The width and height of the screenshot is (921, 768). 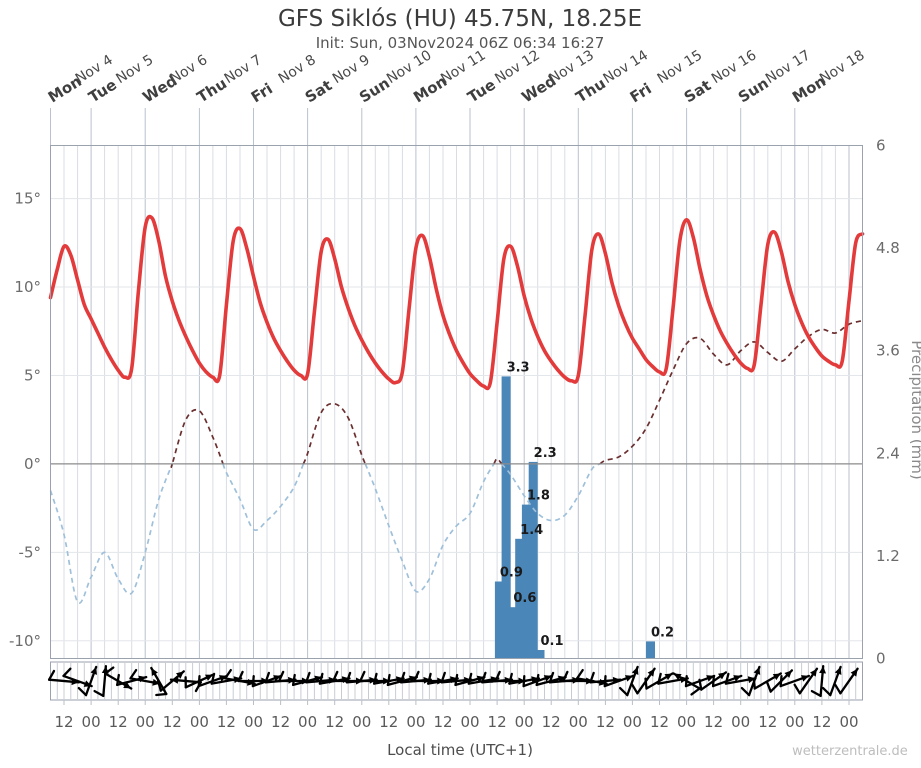 I want to click on precipitation-bar-label: 1.8, so click(x=538, y=496).